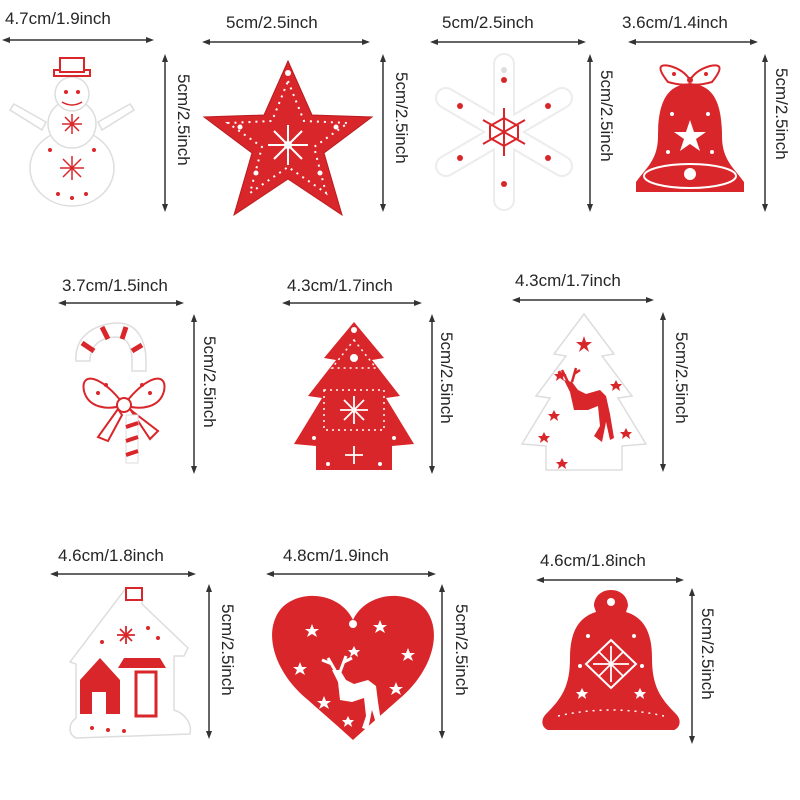 This screenshot has height=800, width=800. What do you see at coordinates (353, 667) in the screenshot?
I see `heart-ornament` at bounding box center [353, 667].